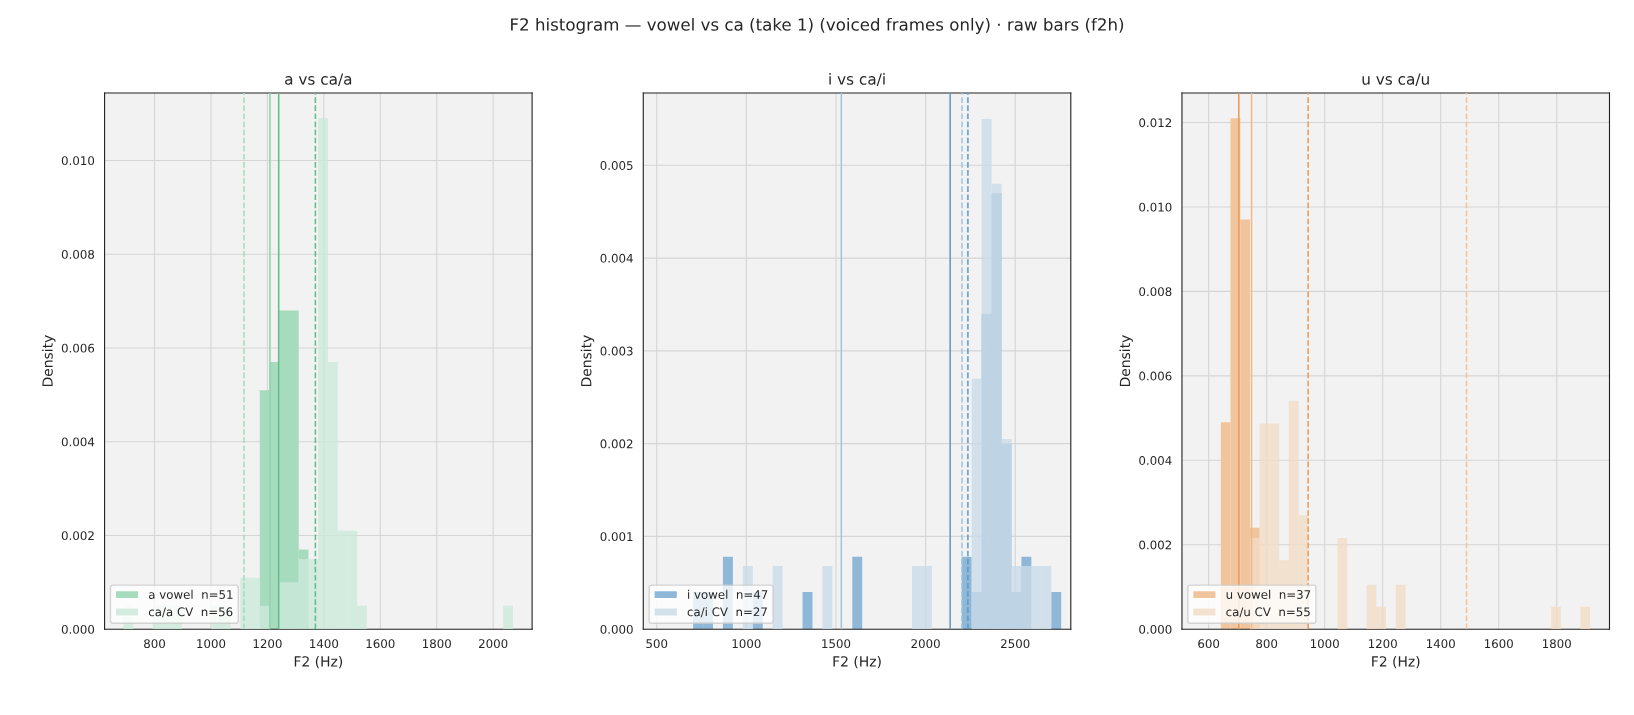 This screenshot has height=715, width=1634. What do you see at coordinates (857, 80) in the screenshot?
I see `chart-title: i vs ca/i` at bounding box center [857, 80].